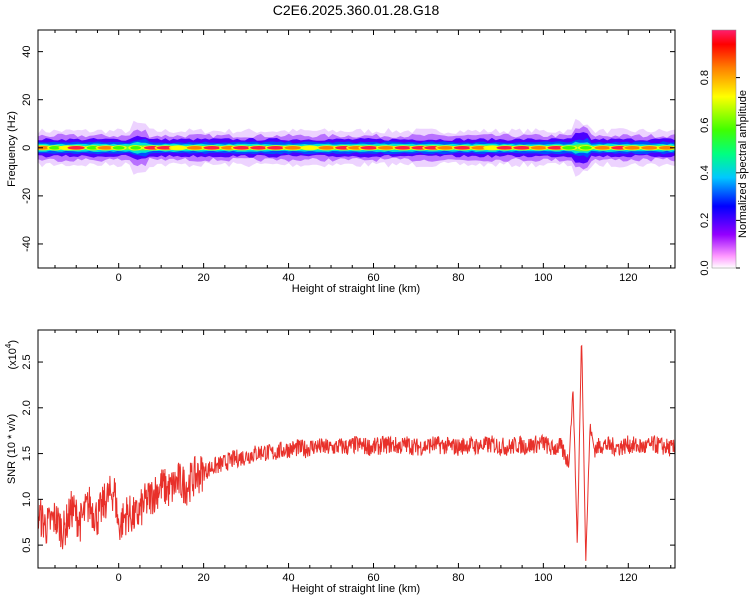  I want to click on colorbar-tick-label: 0.6, so click(705, 125).